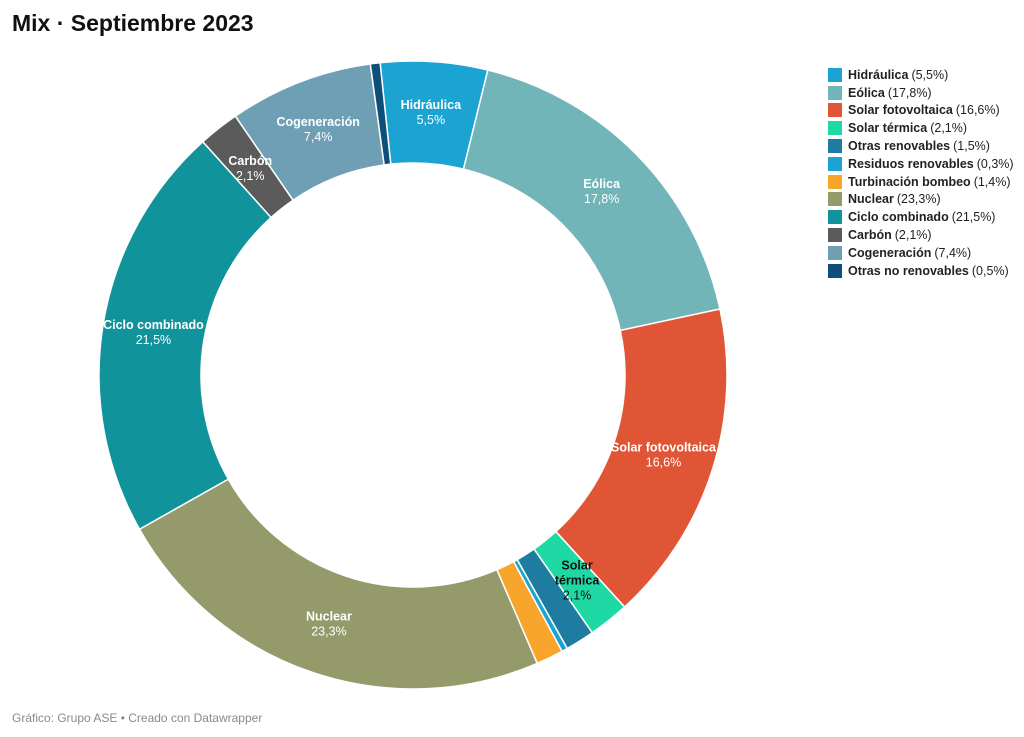 The width and height of the screenshot is (1024, 737). I want to click on legend-item: Otras no renovables (0,5%), so click(921, 271).